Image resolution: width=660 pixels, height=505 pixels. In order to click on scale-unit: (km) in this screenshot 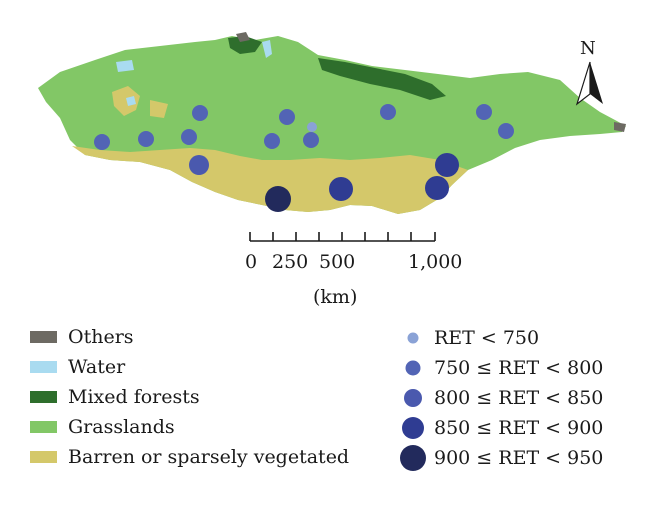, I will do `click(335, 297)`.